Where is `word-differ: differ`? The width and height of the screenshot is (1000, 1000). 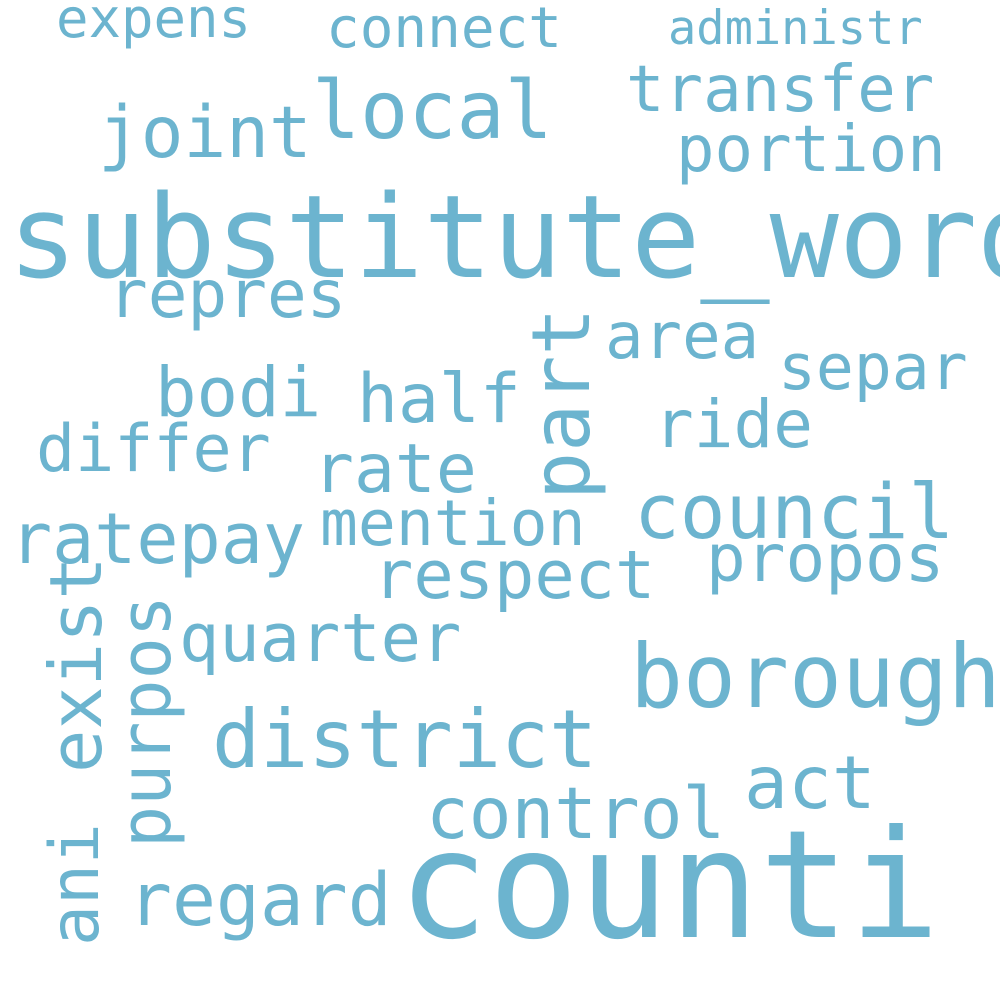 word-differ: differ is located at coordinates (153, 449).